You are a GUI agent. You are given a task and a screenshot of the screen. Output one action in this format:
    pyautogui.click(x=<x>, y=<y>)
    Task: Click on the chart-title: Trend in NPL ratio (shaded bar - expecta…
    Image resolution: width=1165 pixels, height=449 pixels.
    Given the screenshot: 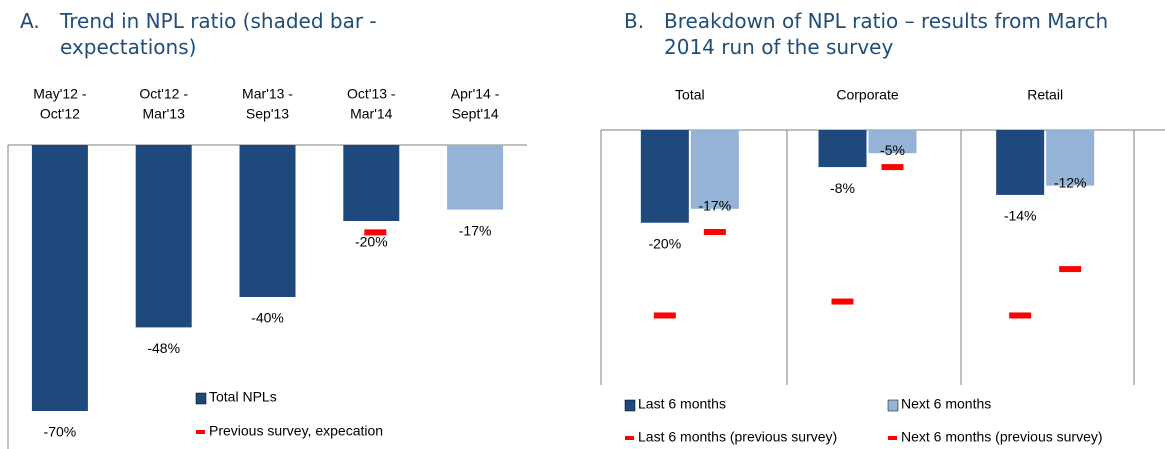 What is the action you would take?
    pyautogui.click(x=218, y=34)
    